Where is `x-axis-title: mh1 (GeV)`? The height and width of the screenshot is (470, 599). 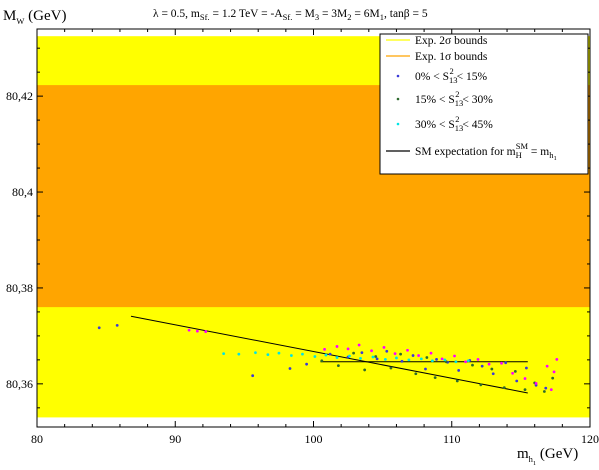
x-axis-title: mh1 (GeV) is located at coordinates (547, 456).